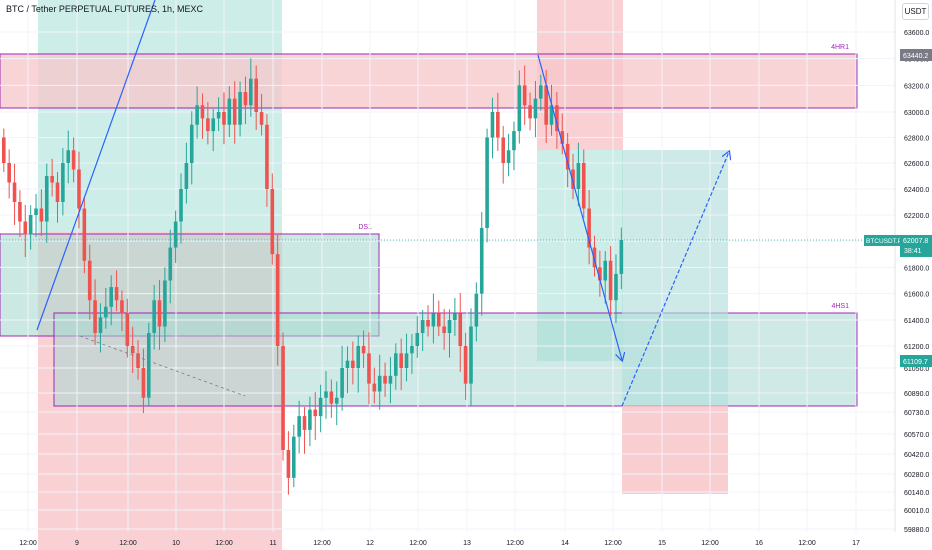 The height and width of the screenshot is (550, 932). I want to click on current-price: 62007.8, so click(915, 241).